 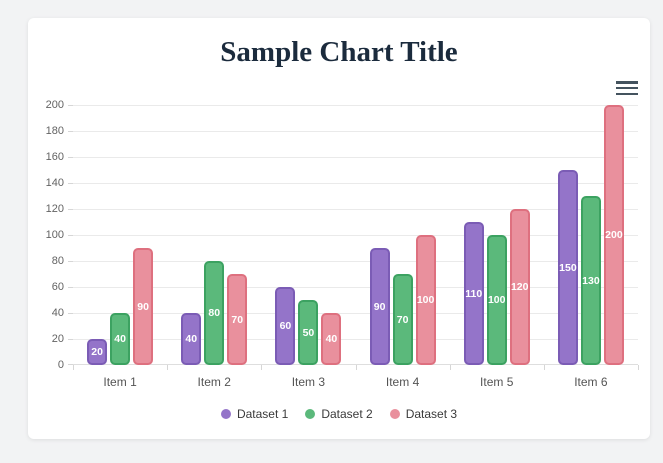 I want to click on legend-label: Dataset 3, so click(x=431, y=414).